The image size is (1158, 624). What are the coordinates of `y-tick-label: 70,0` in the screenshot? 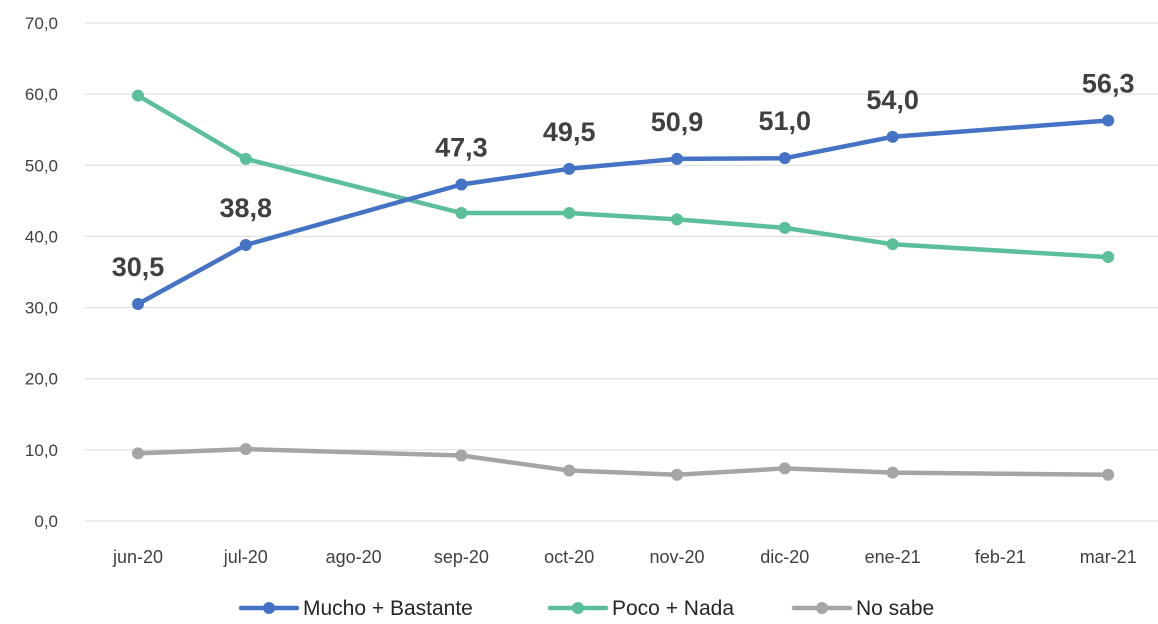 It's located at (41, 23).